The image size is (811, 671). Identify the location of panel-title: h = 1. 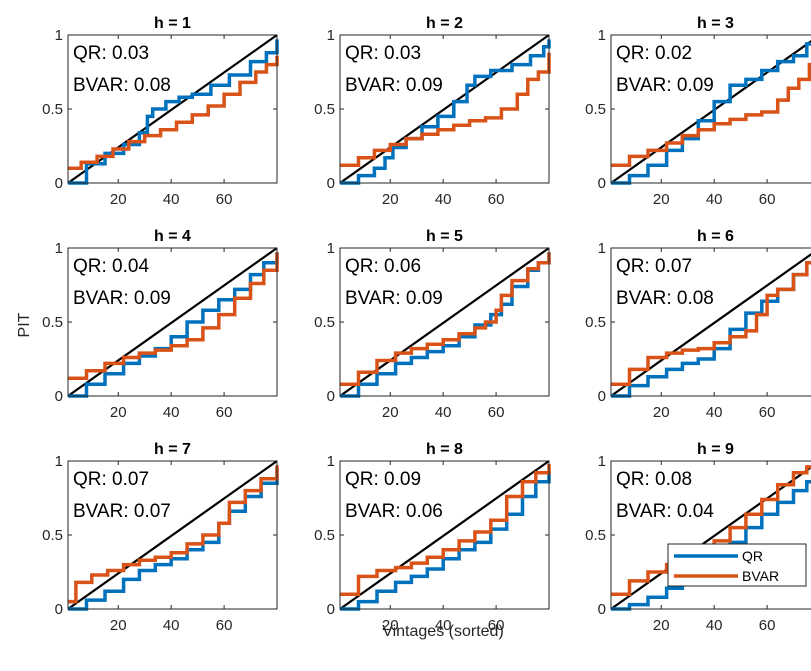
(172, 23).